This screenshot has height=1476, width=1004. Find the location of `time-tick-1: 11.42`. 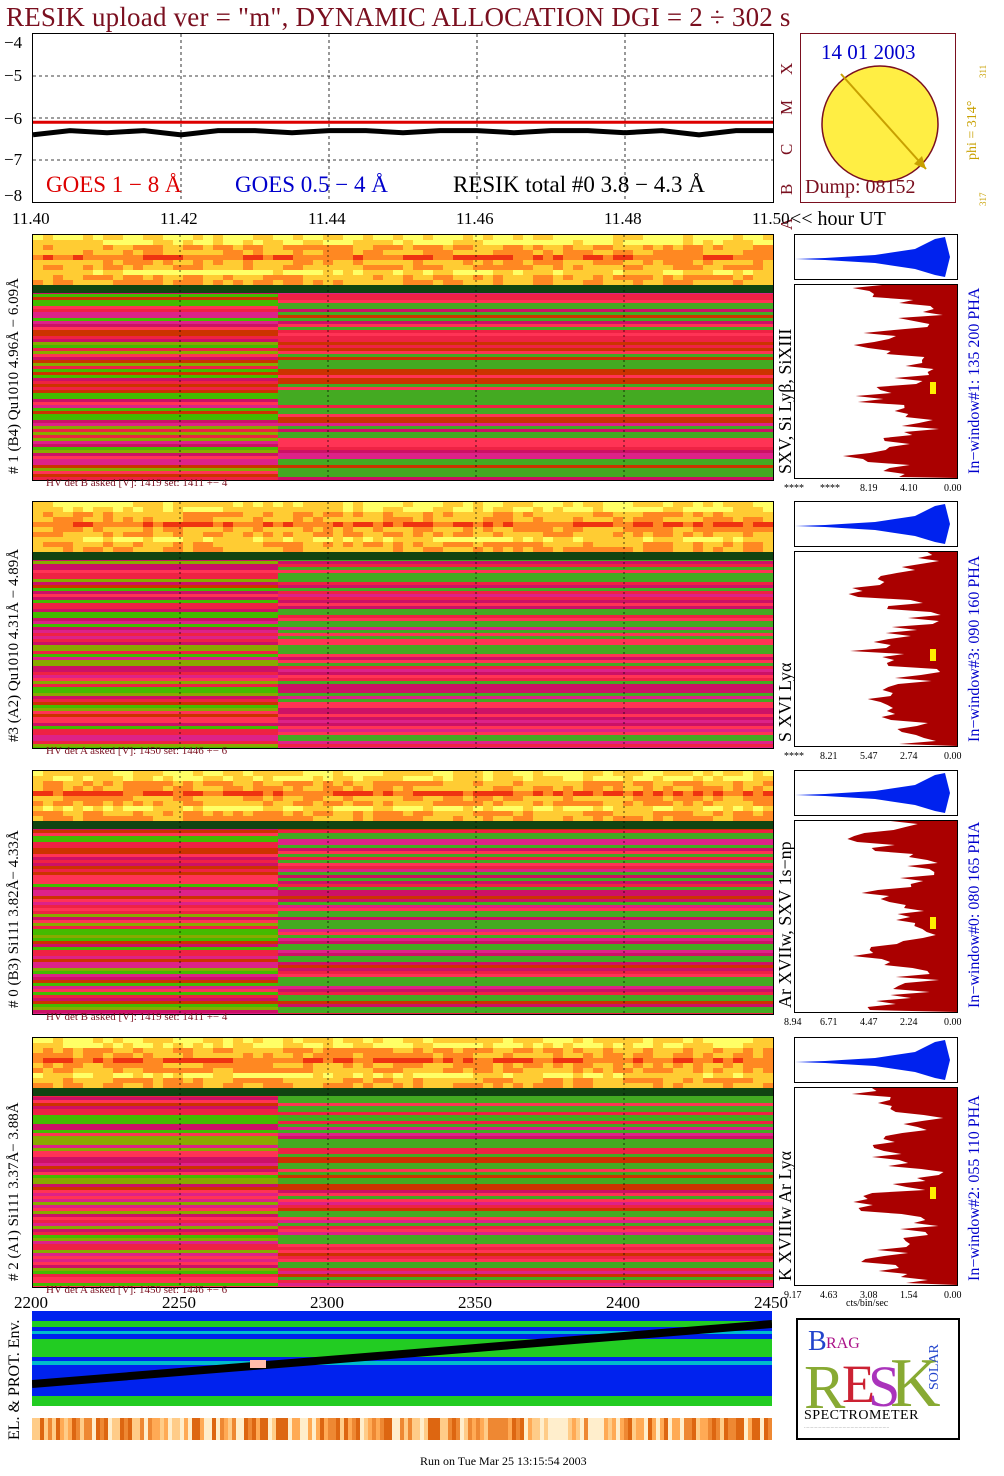

time-tick-1: 11.42 is located at coordinates (179, 218).